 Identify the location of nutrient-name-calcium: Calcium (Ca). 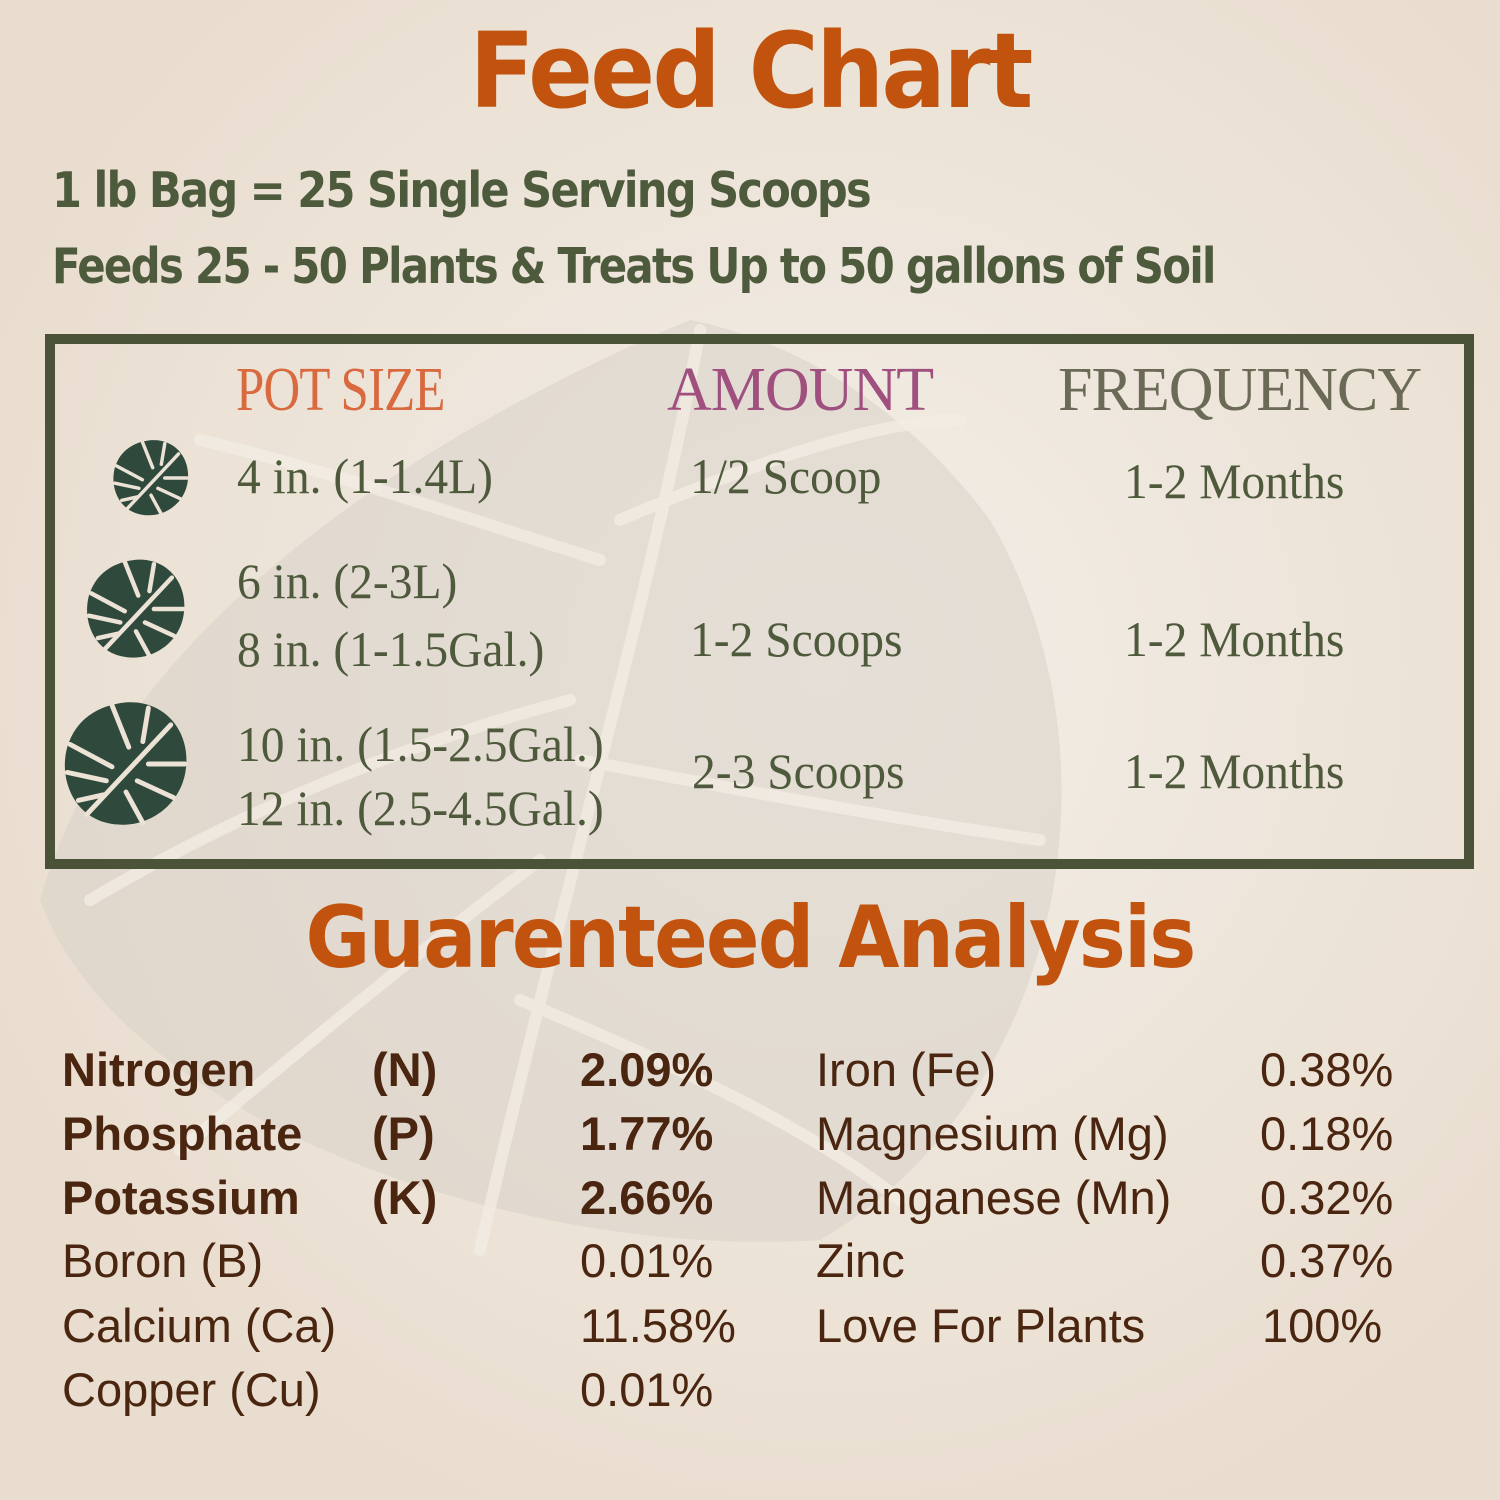
(199, 1325).